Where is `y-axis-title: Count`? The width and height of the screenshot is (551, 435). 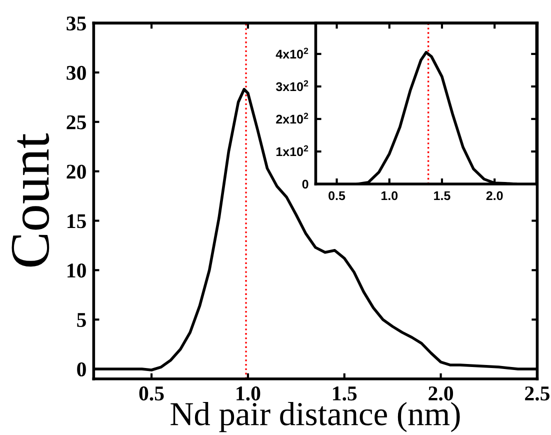
y-axis-title: Count is located at coordinates (31, 200).